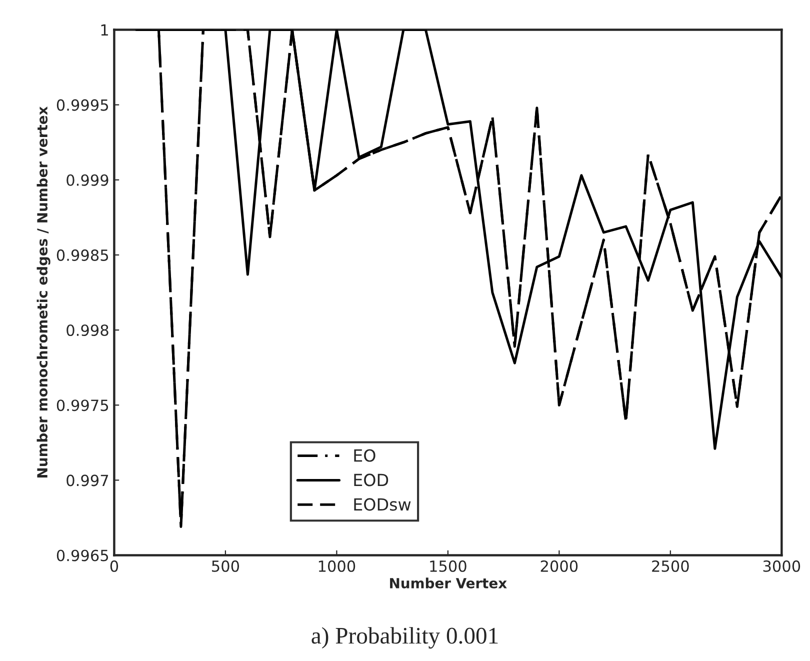 The height and width of the screenshot is (661, 810). I want to click on legend-label: EOD, so click(371, 480).